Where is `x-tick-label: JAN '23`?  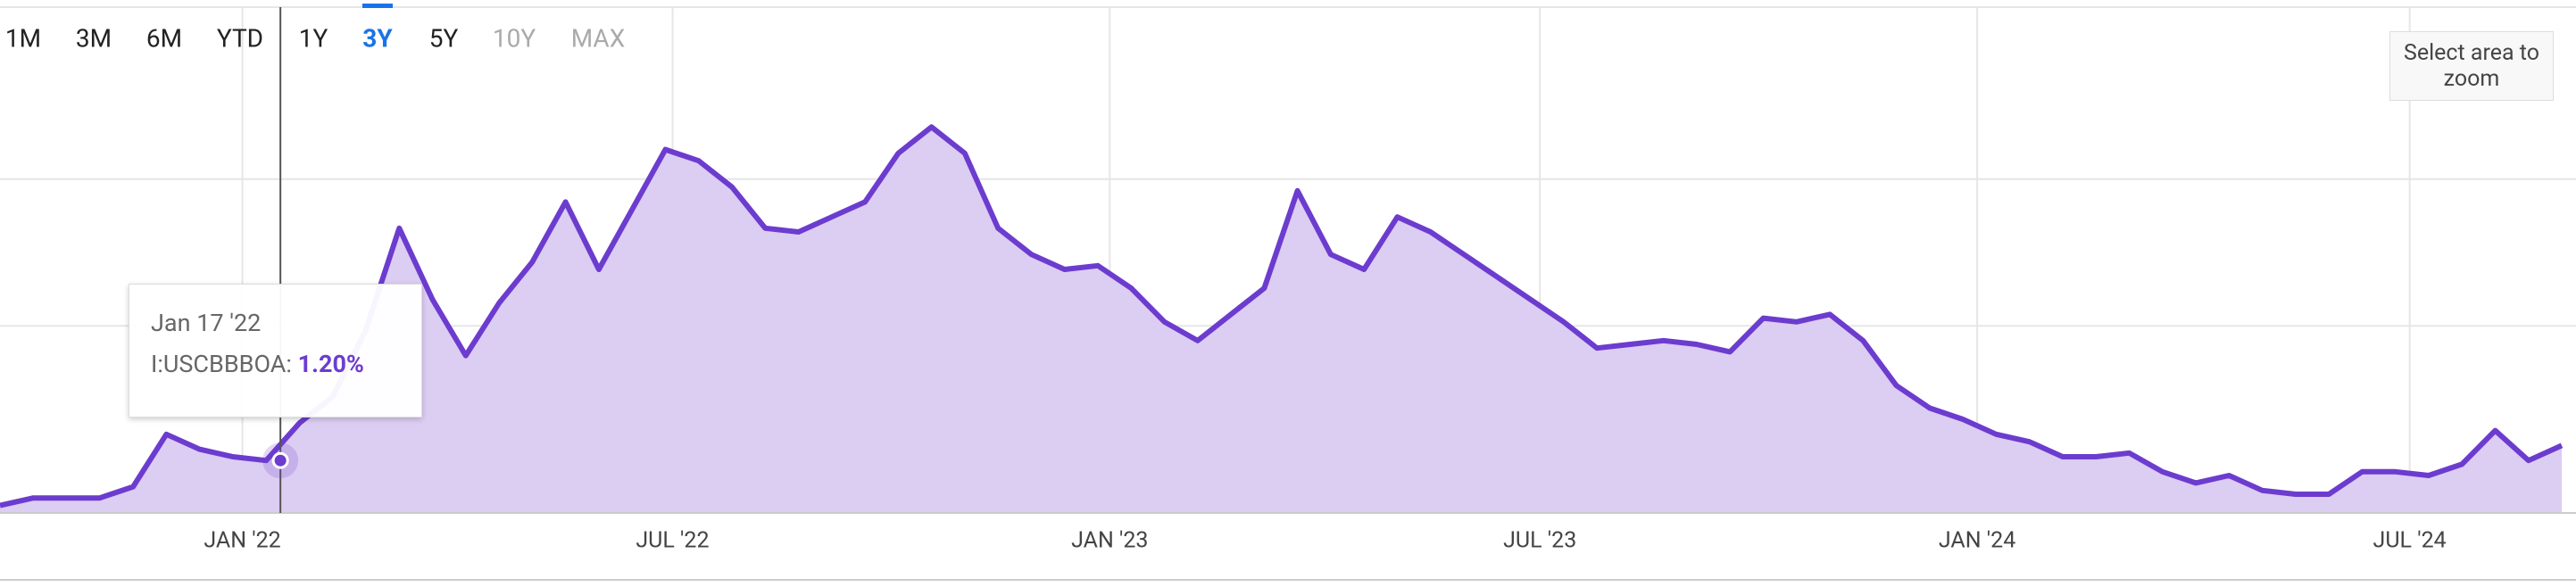 x-tick-label: JAN '23 is located at coordinates (1109, 541).